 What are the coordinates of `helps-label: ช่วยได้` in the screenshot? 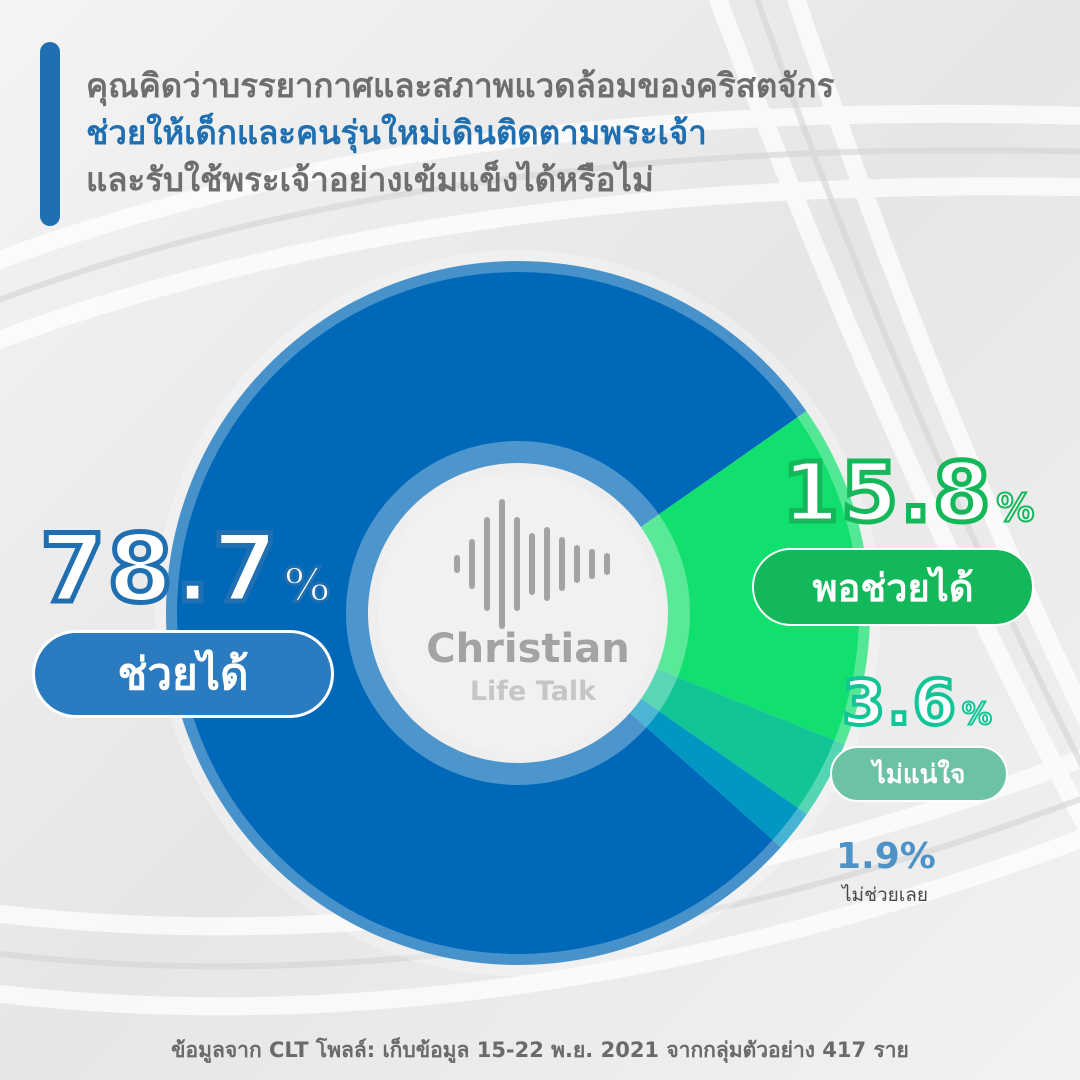 It's located at (183, 674).